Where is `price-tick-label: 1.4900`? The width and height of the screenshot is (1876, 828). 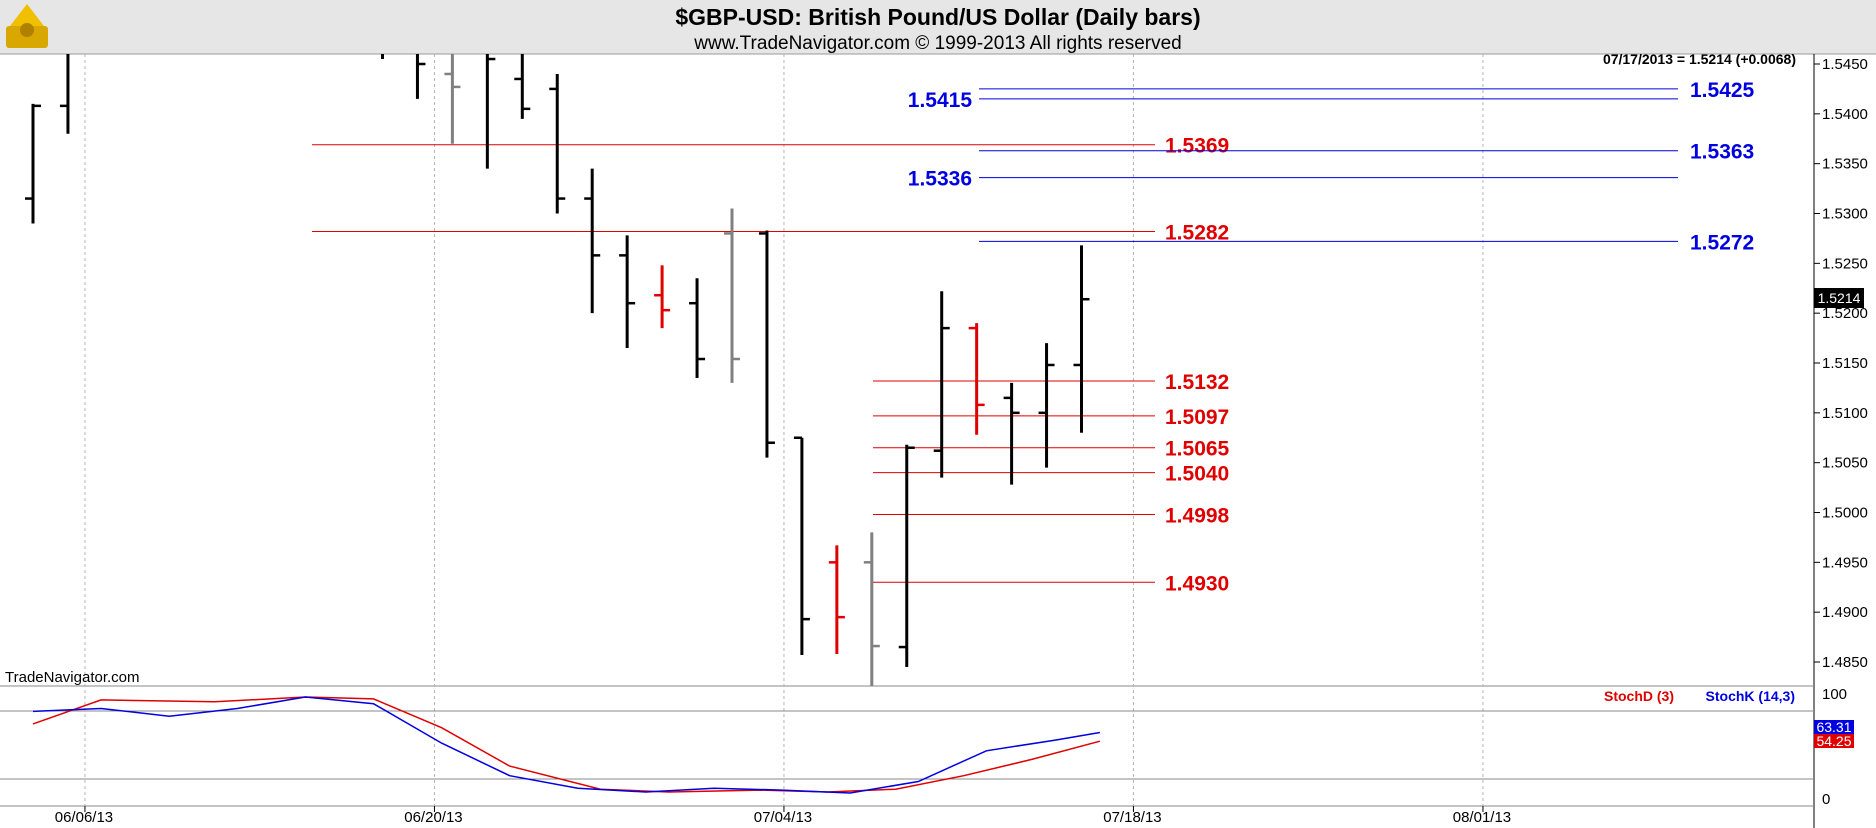
price-tick-label: 1.4900 is located at coordinates (1845, 612).